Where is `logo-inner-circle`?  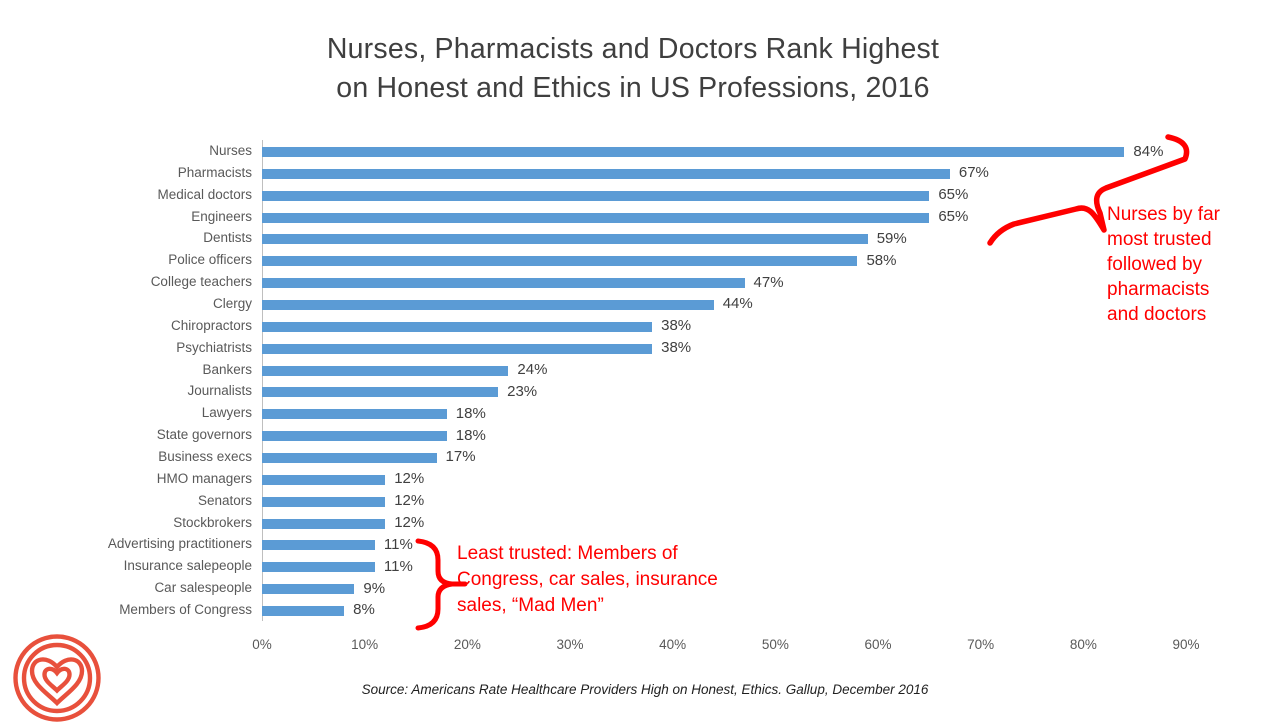
logo-inner-circle is located at coordinates (57, 678).